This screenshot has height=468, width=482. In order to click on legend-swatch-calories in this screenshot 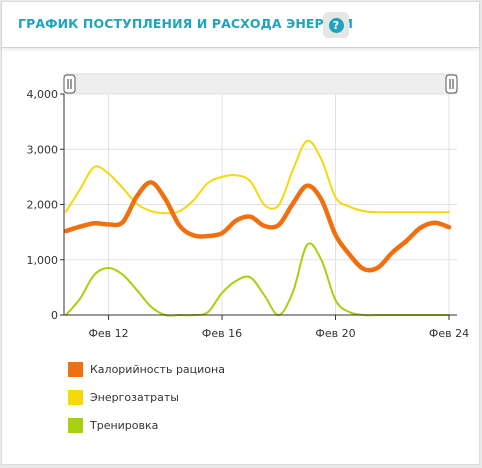, I will do `click(75, 369)`.